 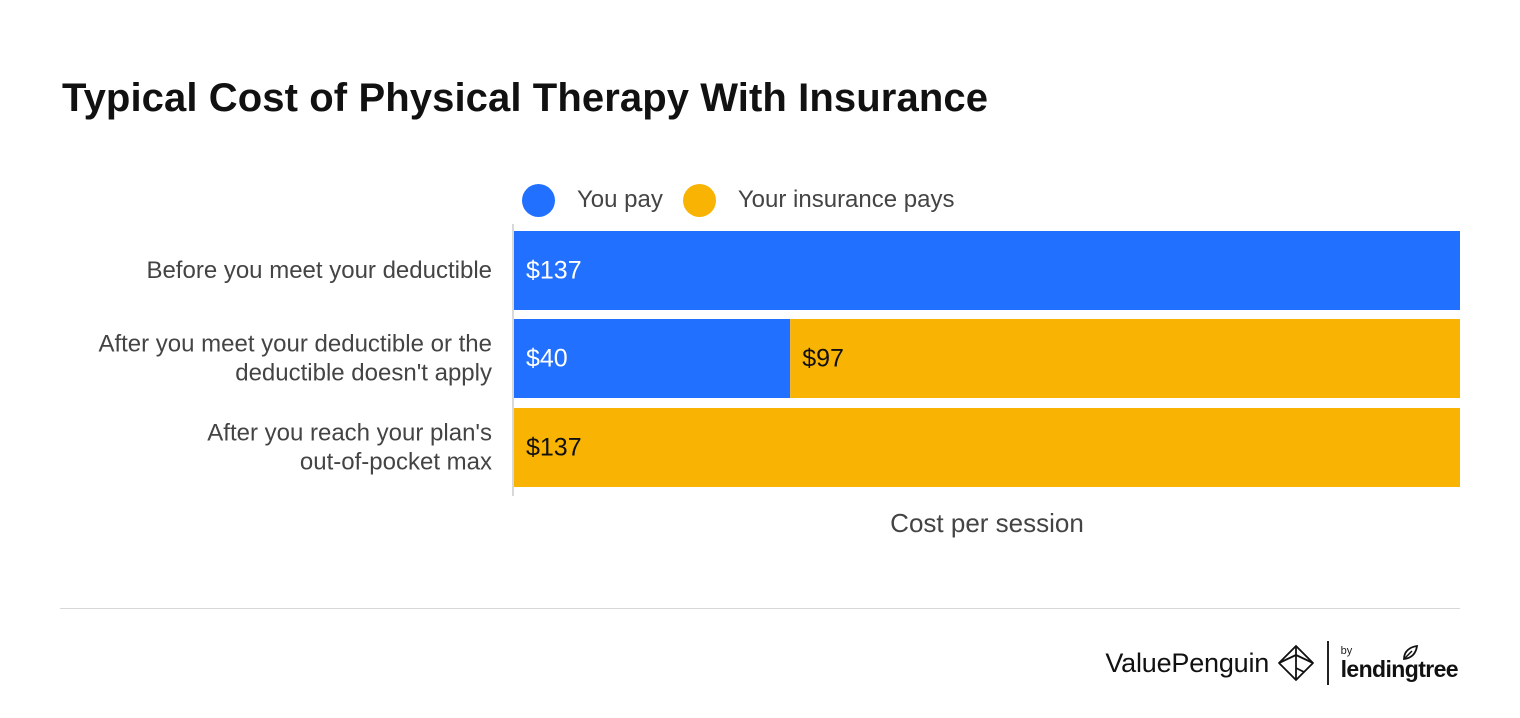 What do you see at coordinates (1410, 652) in the screenshot?
I see `leaf-icon` at bounding box center [1410, 652].